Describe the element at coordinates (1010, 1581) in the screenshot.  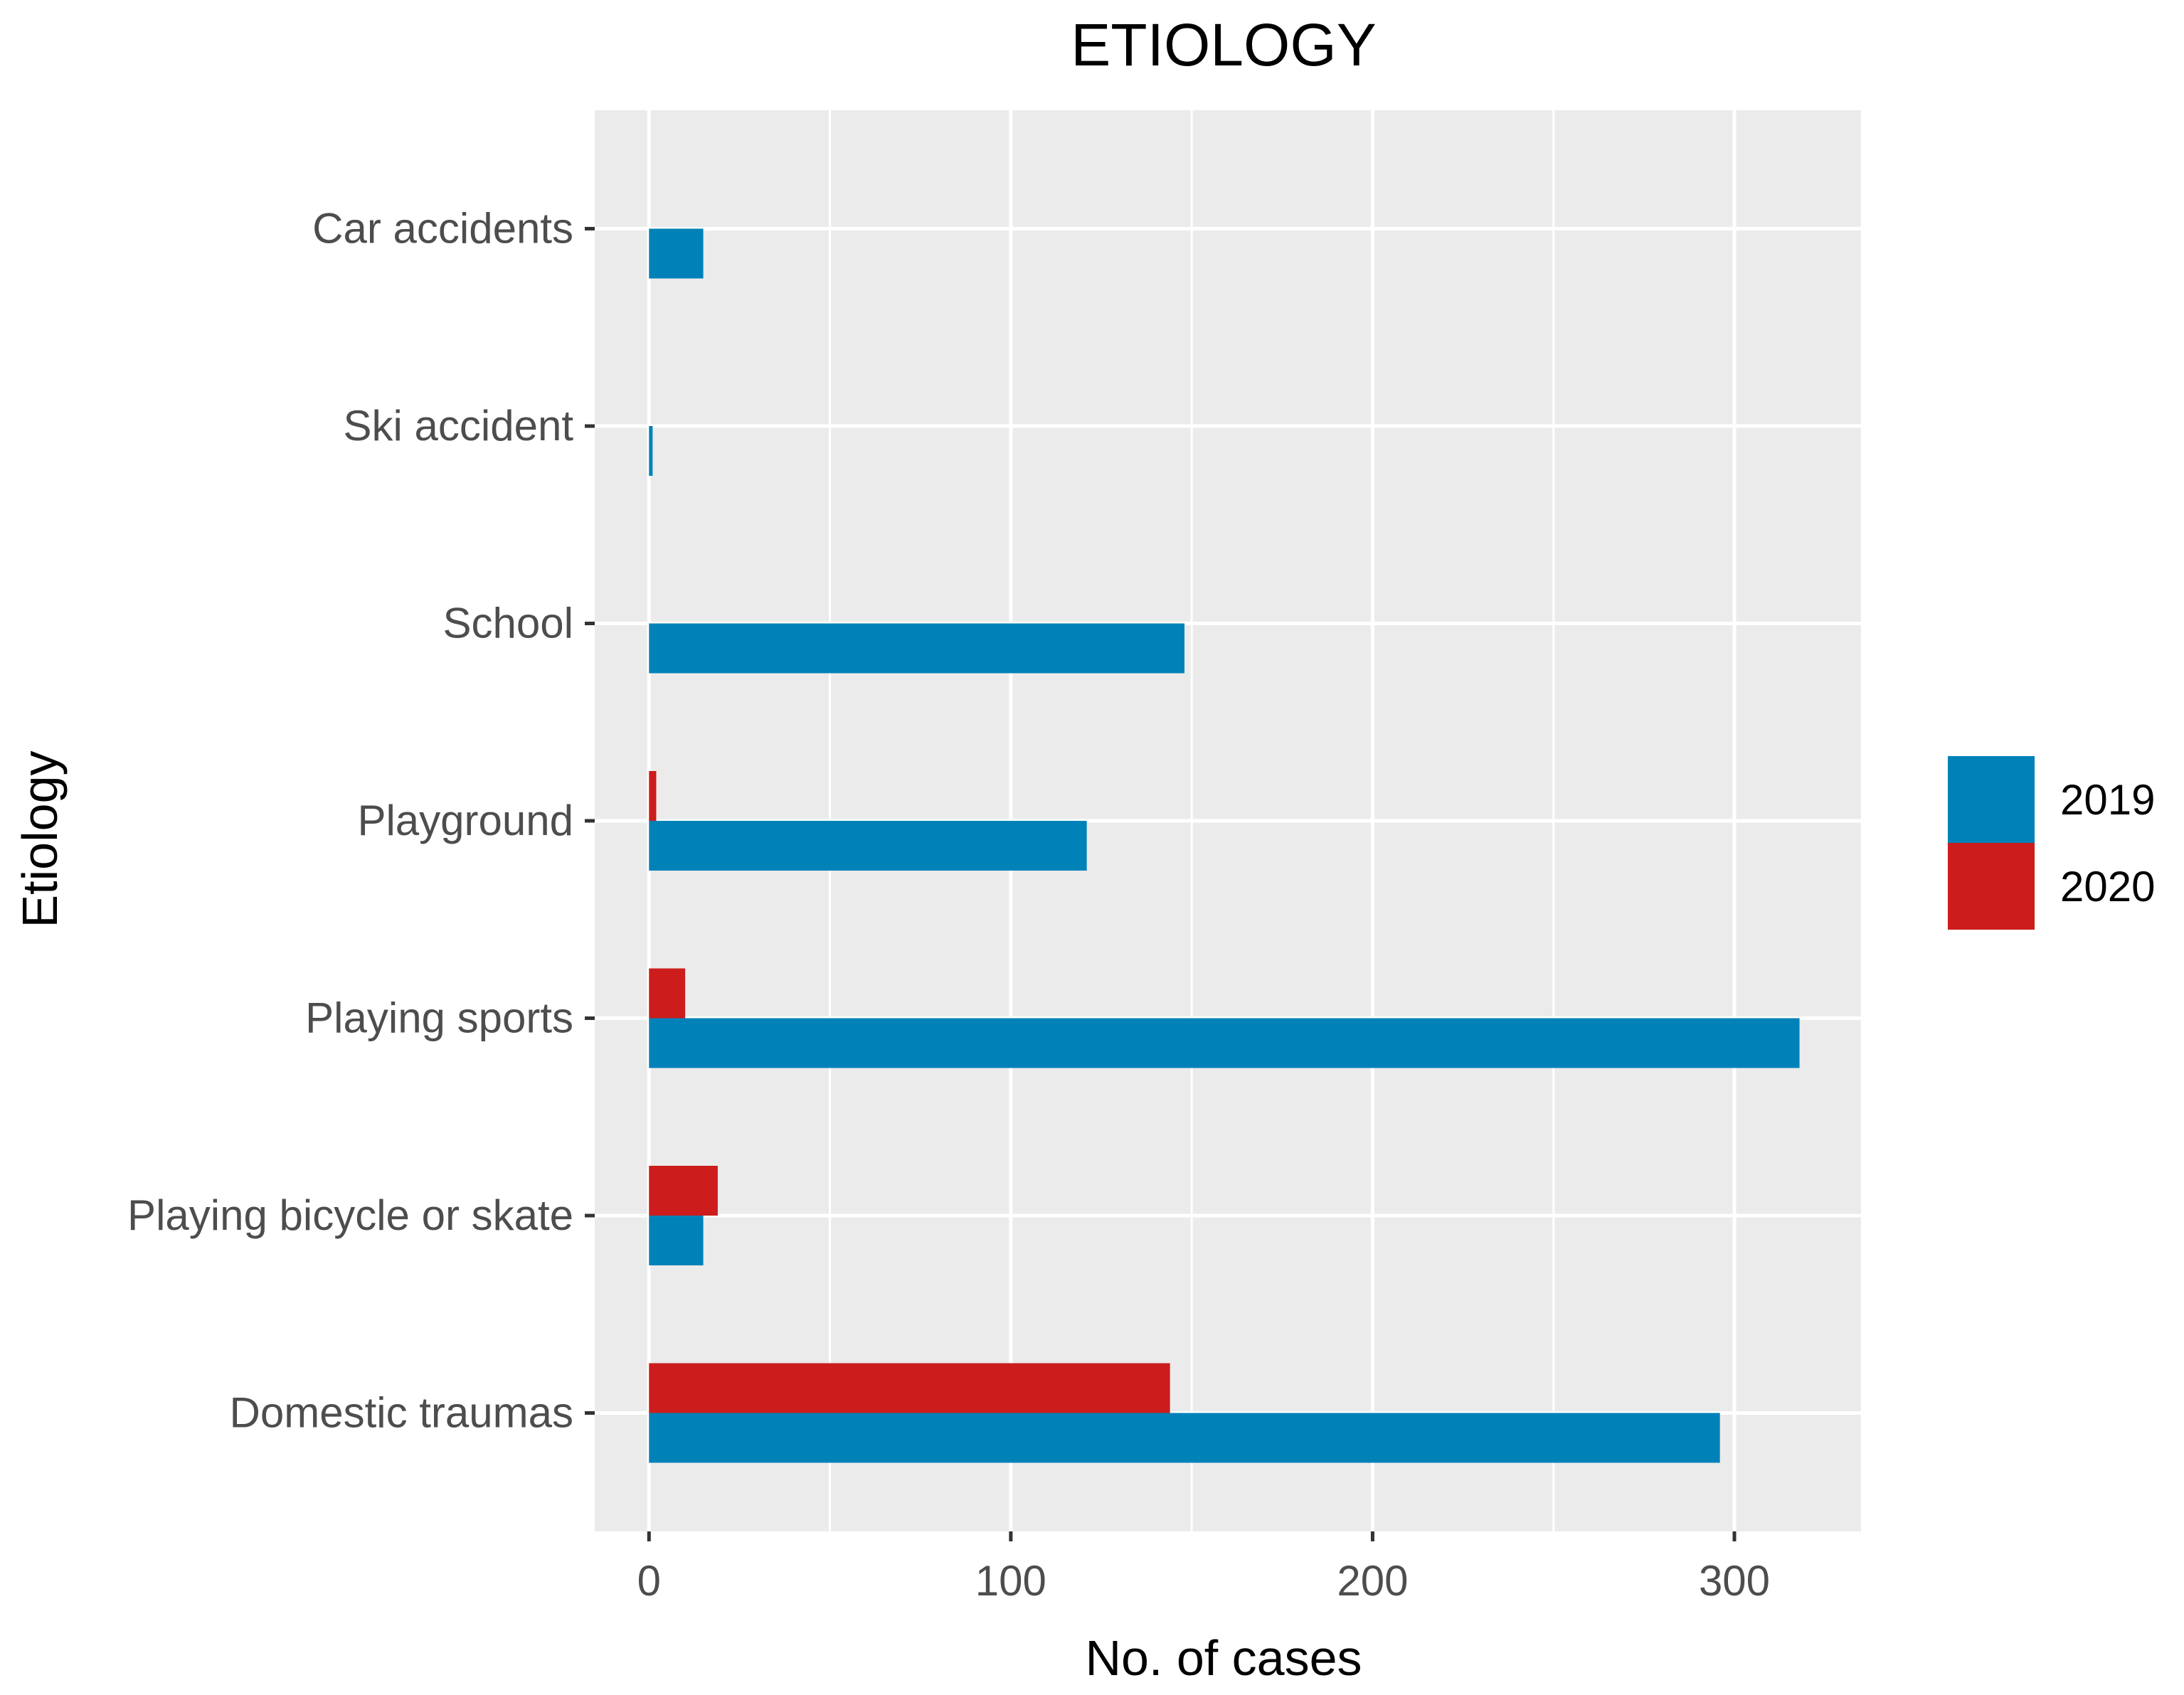
I see `x-tick-label-100: 100` at that location.